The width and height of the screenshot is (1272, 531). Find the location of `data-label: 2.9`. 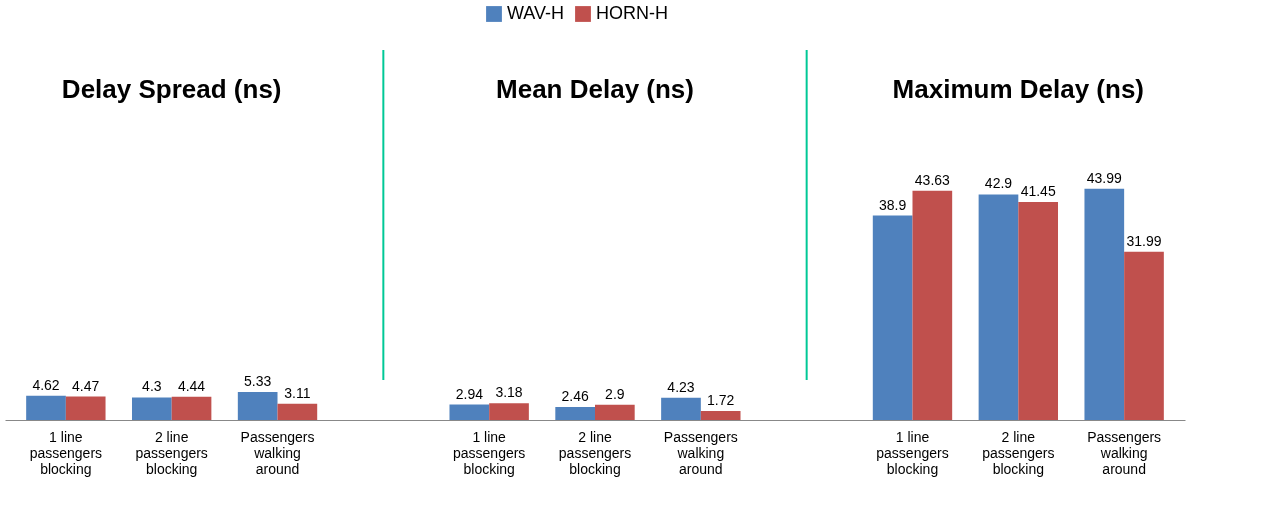

data-label: 2.9 is located at coordinates (615, 393).